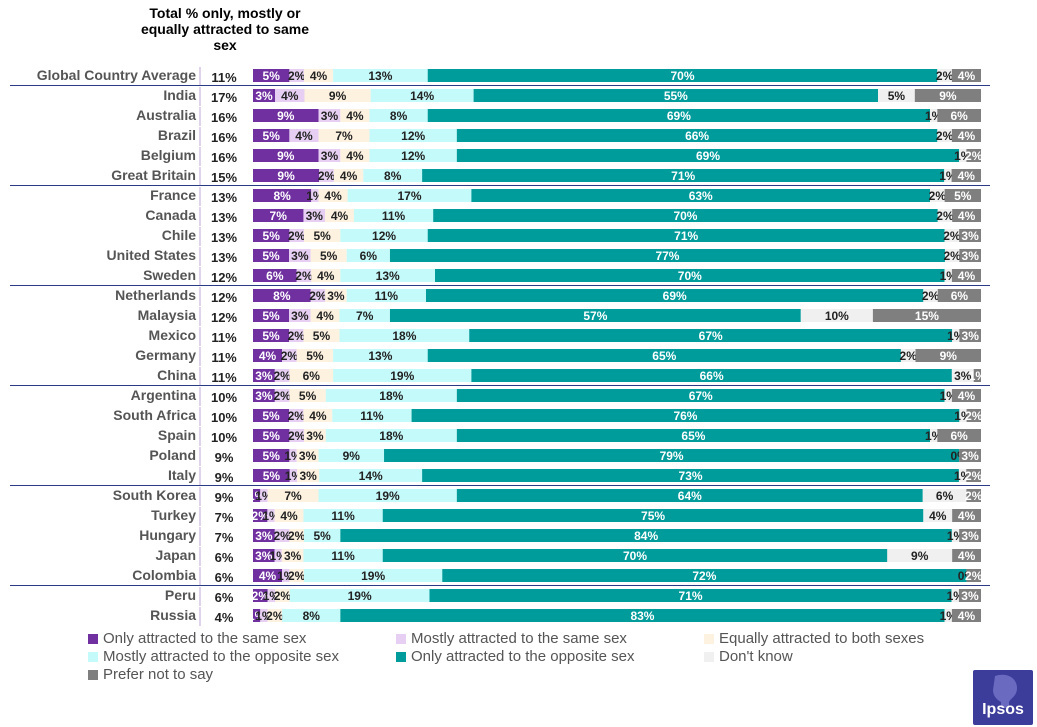  I want to click on legend-item-only_opposite: Only attracted to the opposite sex, so click(550, 656).